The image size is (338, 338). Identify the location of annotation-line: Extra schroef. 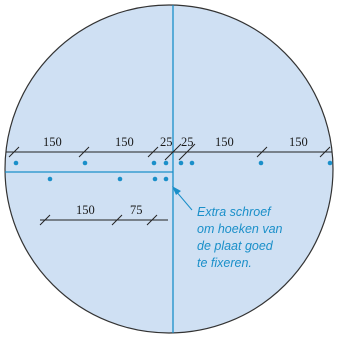
(234, 212).